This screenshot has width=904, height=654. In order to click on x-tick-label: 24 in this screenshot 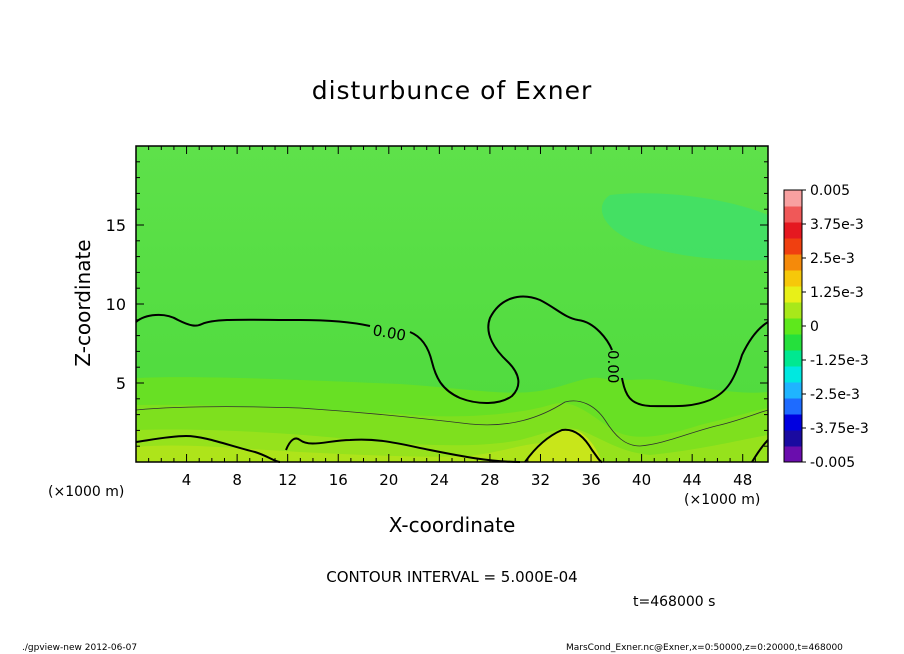, I will do `click(439, 480)`.